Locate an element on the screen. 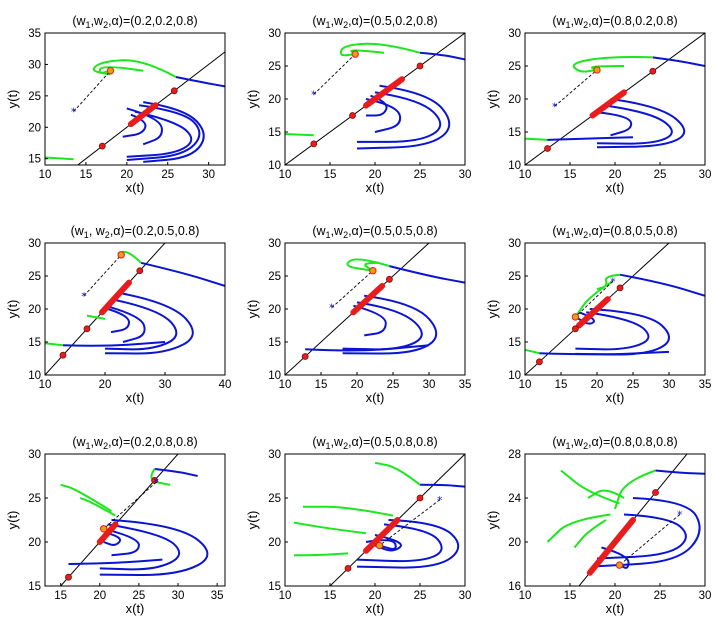 The image size is (723, 639). plot-area: * is located at coordinates (615, 99).